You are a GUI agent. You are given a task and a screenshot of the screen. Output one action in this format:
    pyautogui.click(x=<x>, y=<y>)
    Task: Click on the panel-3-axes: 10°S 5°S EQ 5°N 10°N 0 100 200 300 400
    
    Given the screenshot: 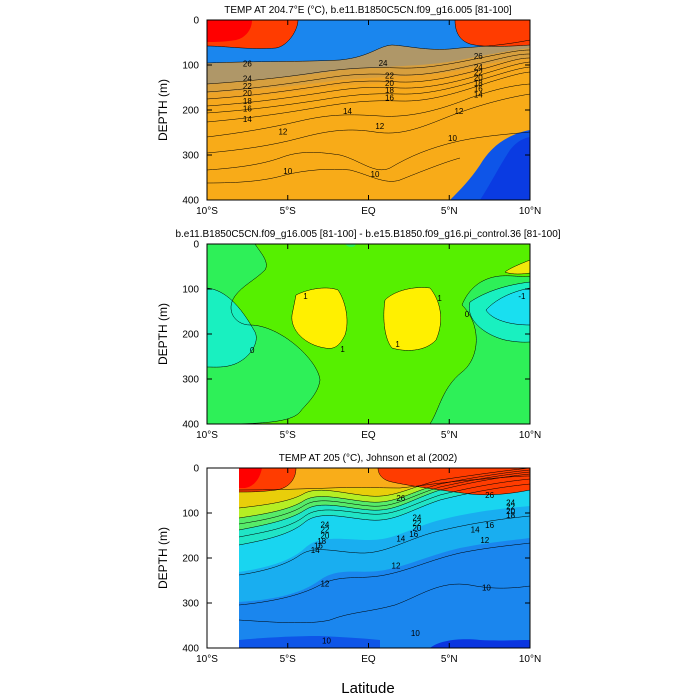 What is the action you would take?
    pyautogui.click(x=361, y=565)
    